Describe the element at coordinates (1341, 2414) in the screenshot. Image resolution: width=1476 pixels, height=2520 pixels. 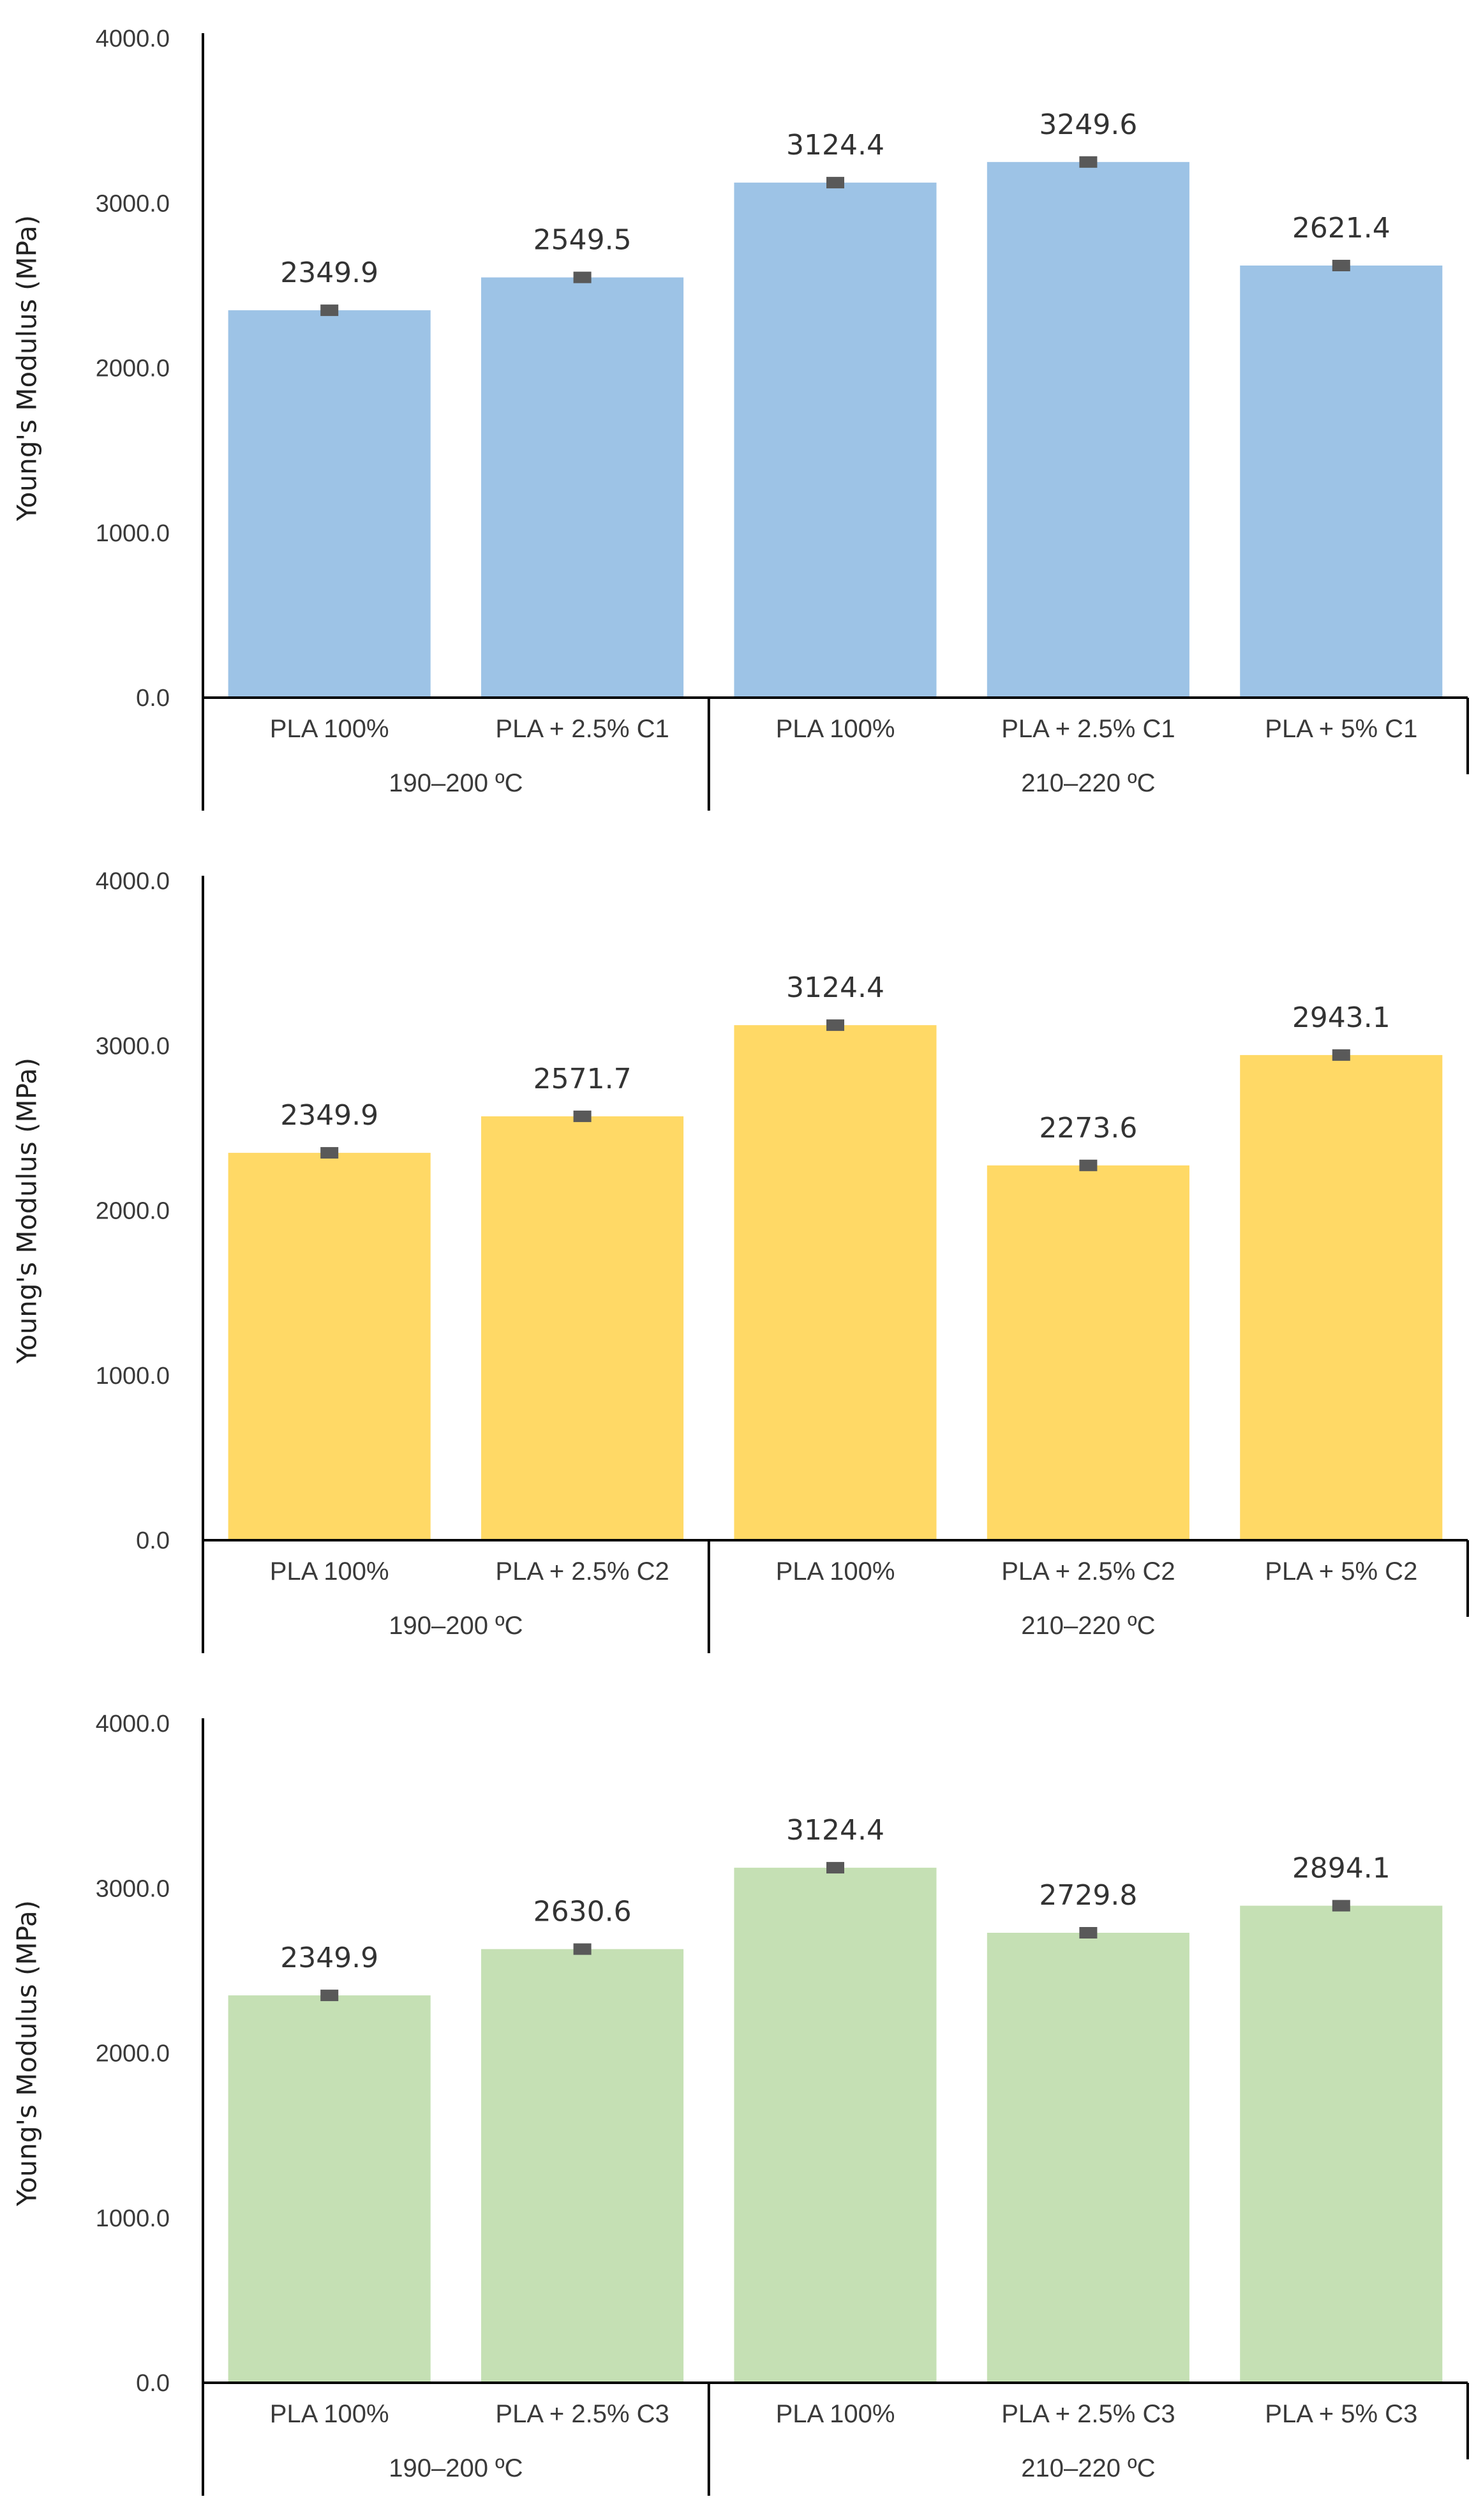
I see `category-label: PLA + 5% C3` at that location.